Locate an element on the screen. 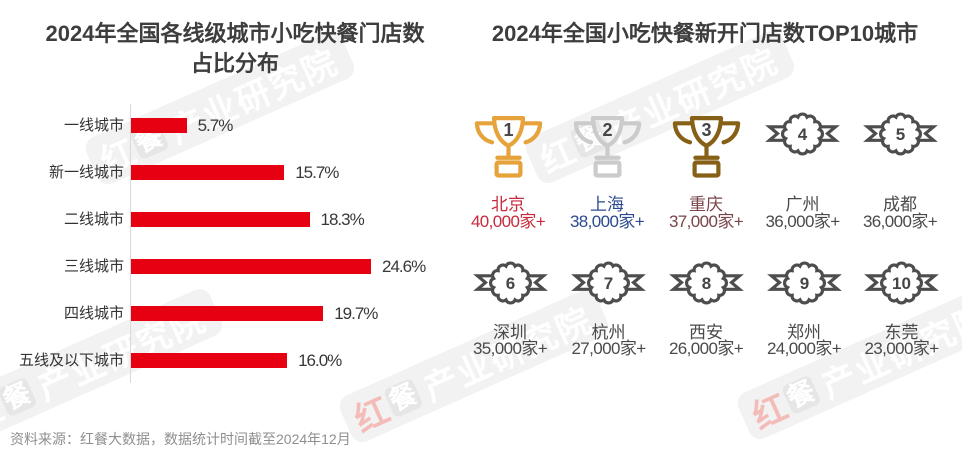  svg-text: 1 is located at coordinates (508, 130).